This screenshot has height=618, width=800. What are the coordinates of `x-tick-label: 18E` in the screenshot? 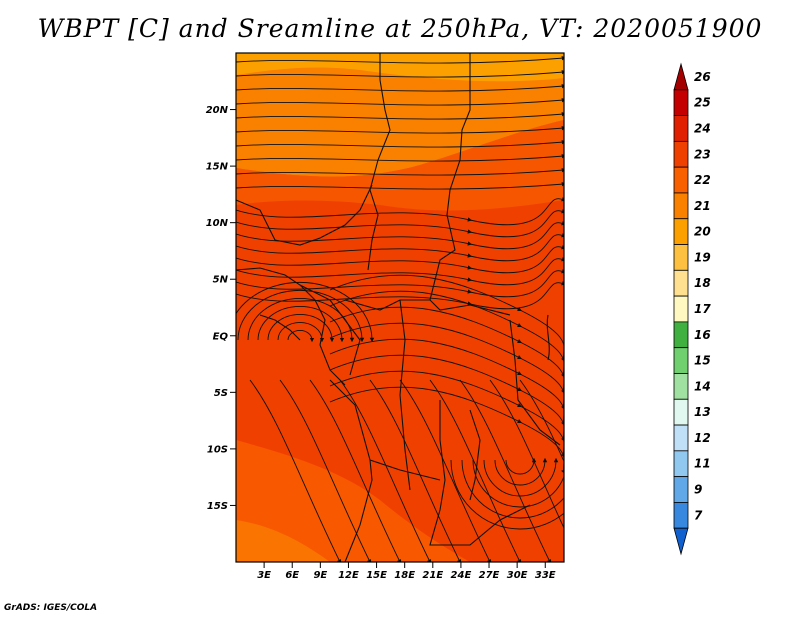 It's located at (404, 575).